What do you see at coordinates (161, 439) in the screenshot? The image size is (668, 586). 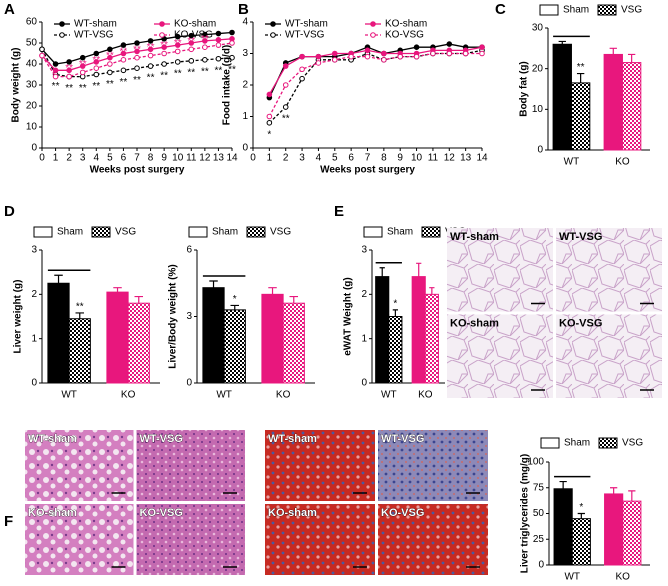 I see `micrograph-label: WT-VSG` at bounding box center [161, 439].